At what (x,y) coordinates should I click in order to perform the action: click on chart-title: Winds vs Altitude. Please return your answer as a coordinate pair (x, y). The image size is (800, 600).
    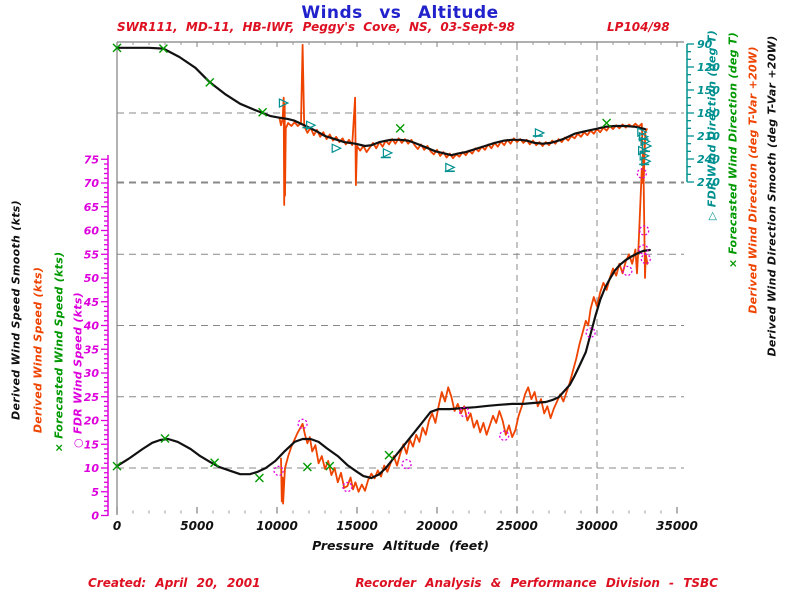
    Looking at the image, I should click on (400, 13).